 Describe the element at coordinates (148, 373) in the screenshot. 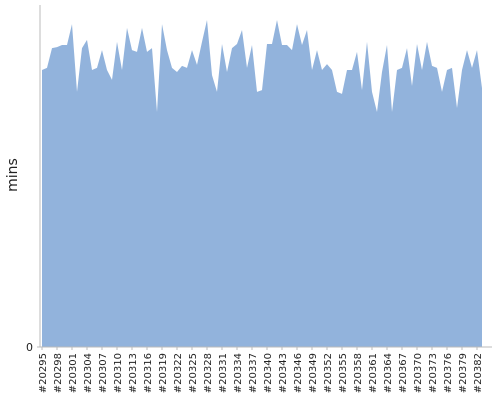

I see `x-tick-label: #20316` at that location.